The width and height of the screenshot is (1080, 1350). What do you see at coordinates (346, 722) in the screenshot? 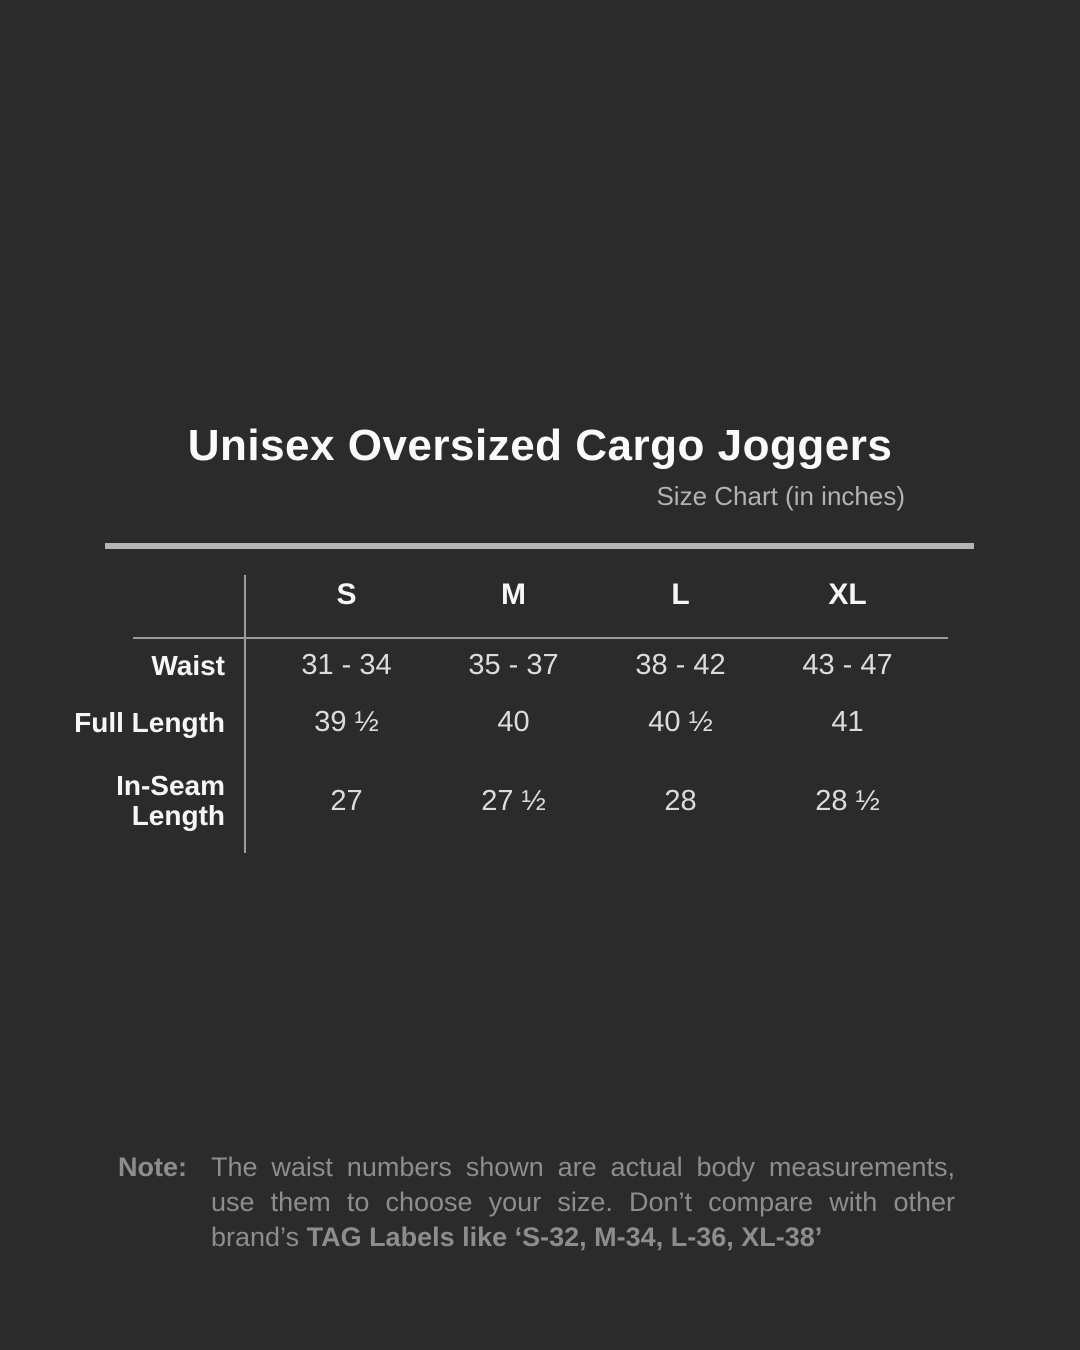
I see `full-length-value-s: 39 ½` at bounding box center [346, 722].